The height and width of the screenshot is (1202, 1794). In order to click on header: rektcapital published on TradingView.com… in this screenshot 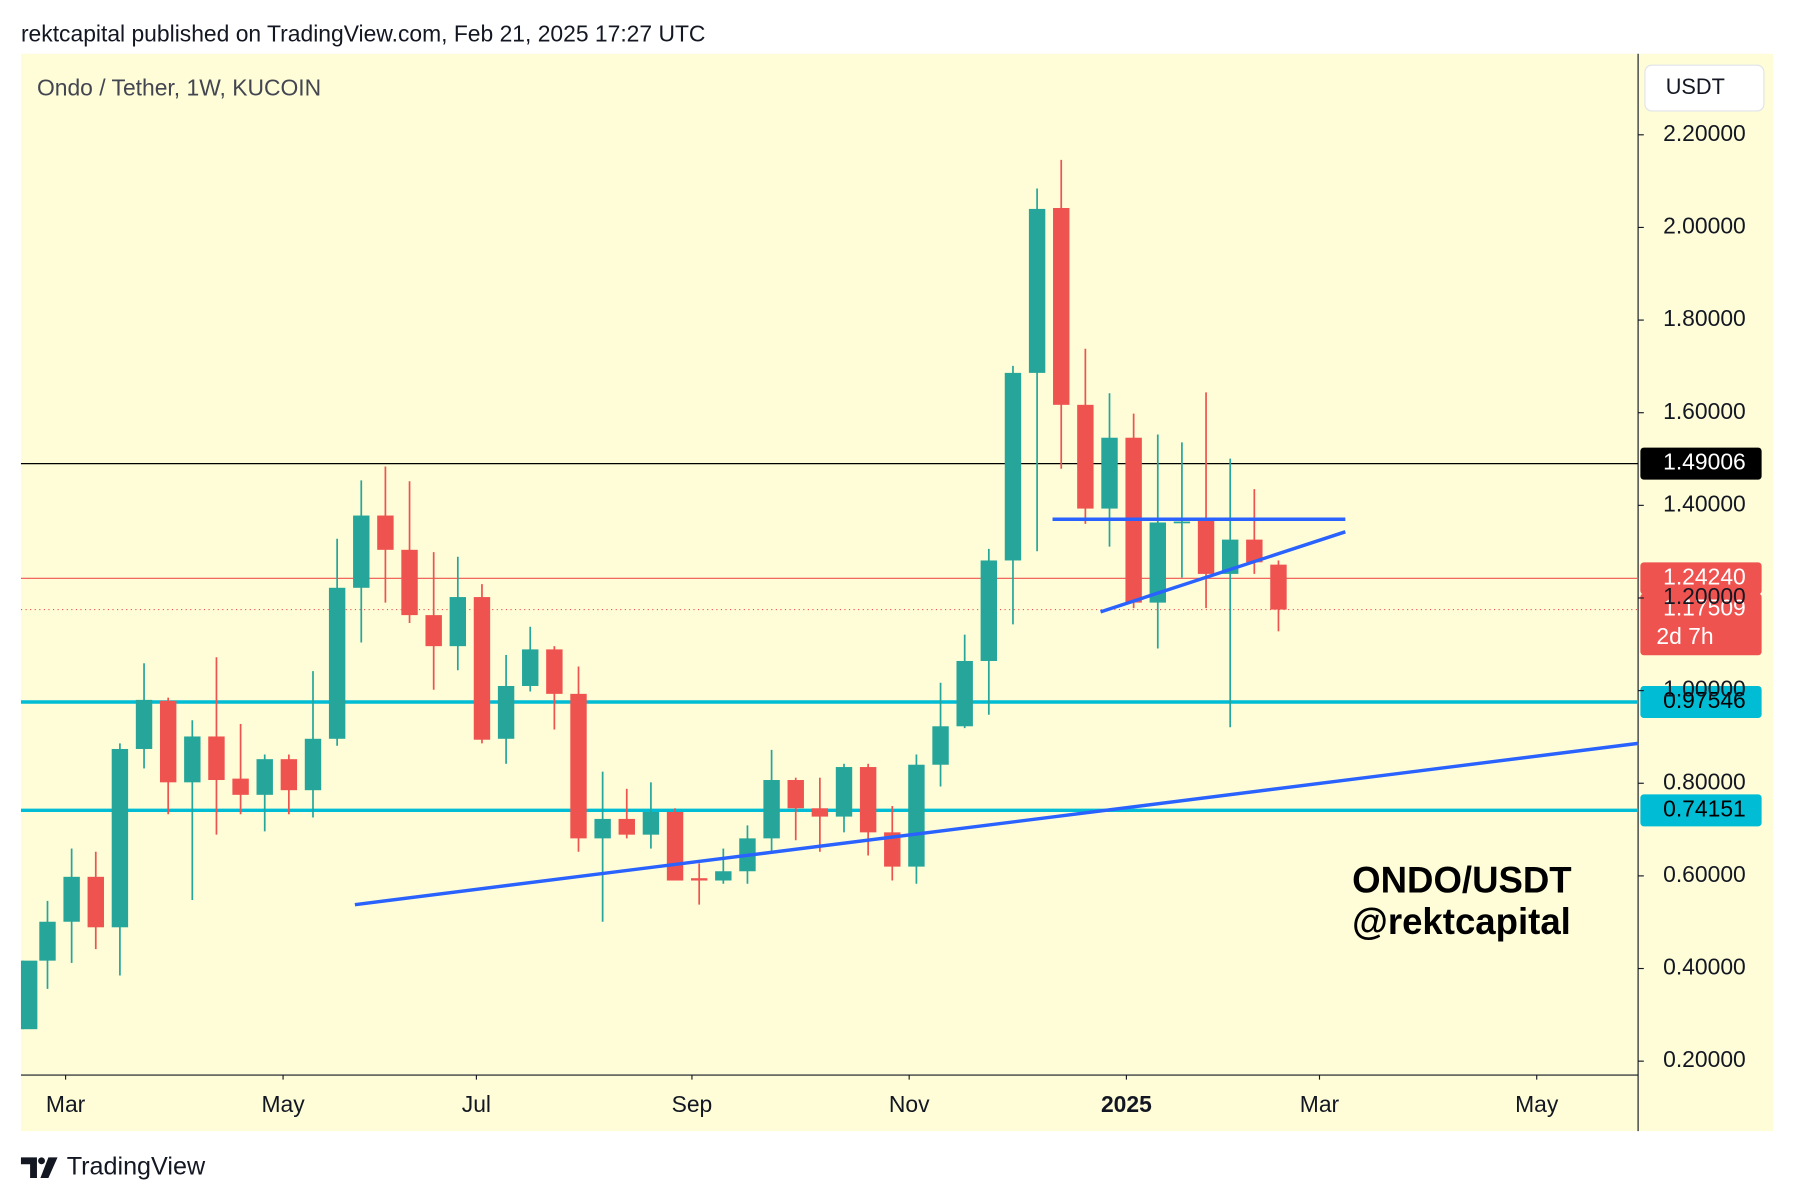, I will do `click(363, 34)`.